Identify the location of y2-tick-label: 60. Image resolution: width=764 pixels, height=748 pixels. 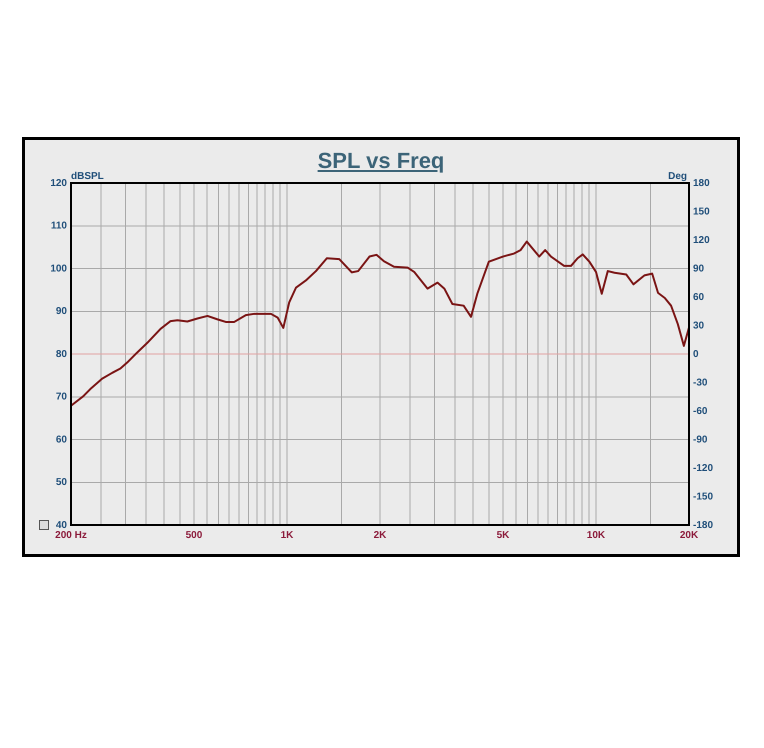
(699, 297).